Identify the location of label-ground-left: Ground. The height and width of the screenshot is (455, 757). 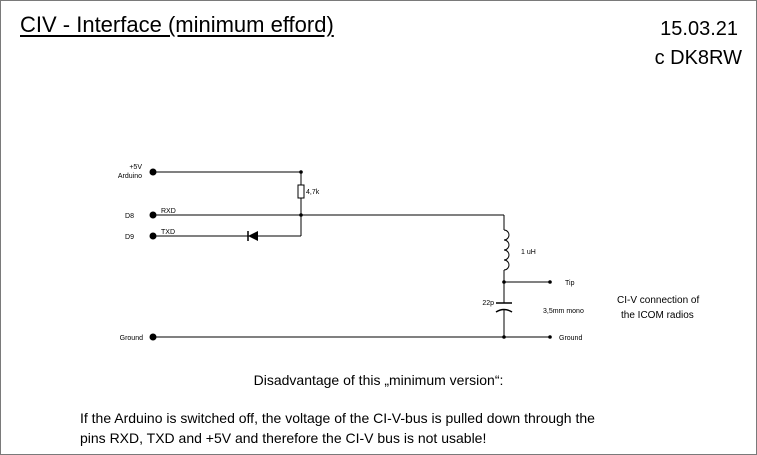
(131, 338).